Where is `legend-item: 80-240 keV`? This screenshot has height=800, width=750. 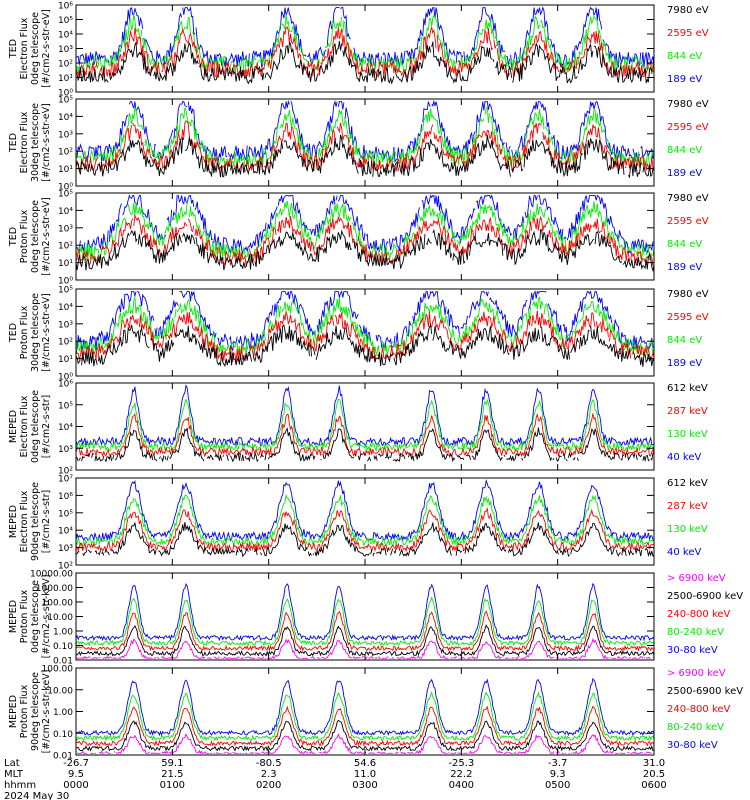 legend-item: 80-240 keV is located at coordinates (695, 727).